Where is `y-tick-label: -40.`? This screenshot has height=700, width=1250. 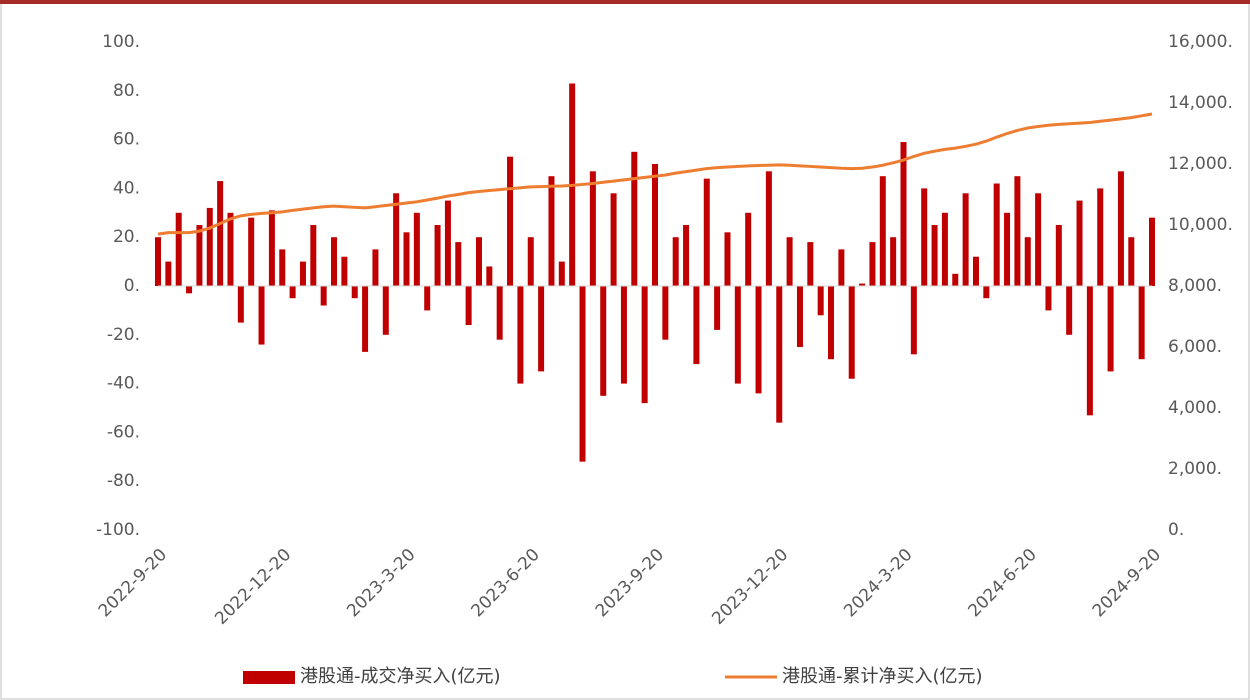
y-tick-label: -40. is located at coordinates (123, 384).